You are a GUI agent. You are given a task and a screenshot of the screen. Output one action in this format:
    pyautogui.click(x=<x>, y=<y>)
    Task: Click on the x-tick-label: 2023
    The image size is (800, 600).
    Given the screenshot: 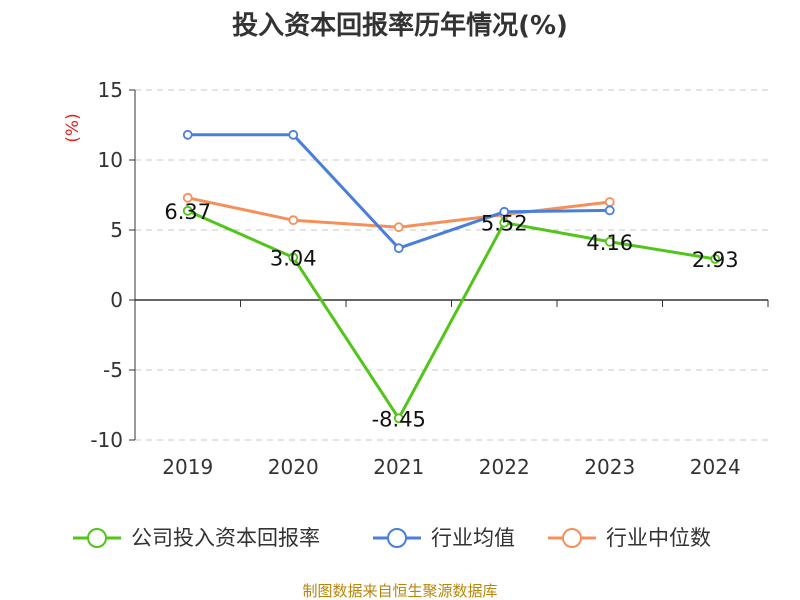 What is the action you would take?
    pyautogui.click(x=609, y=467)
    